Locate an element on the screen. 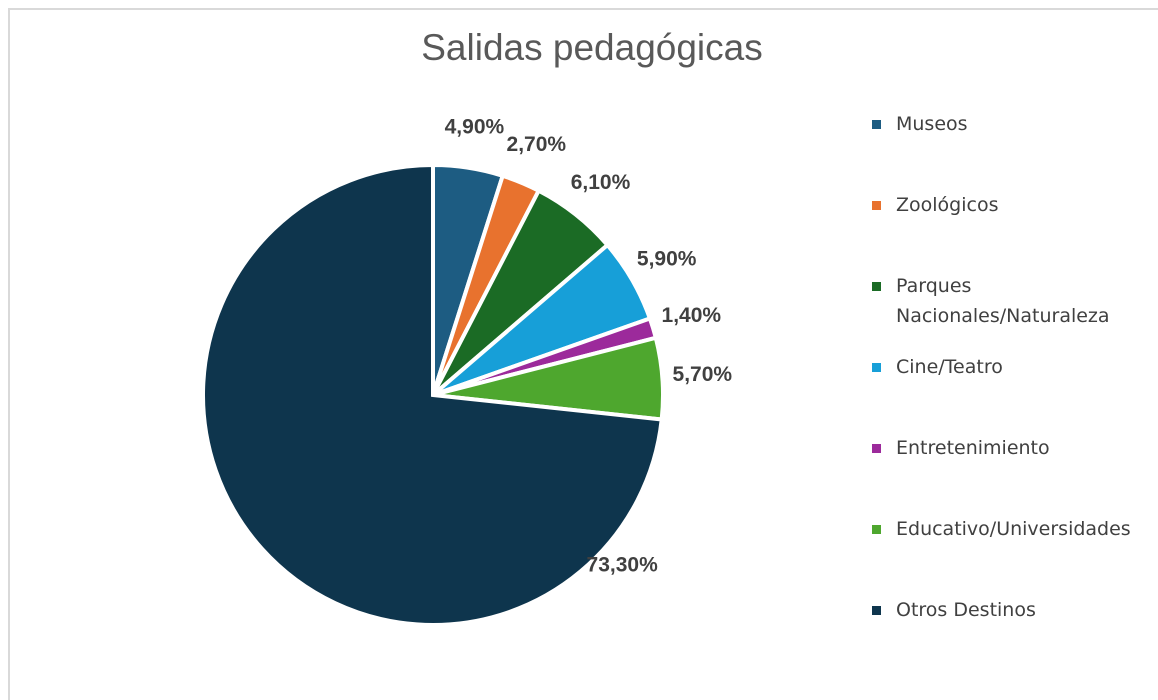 The width and height of the screenshot is (1158, 700). legend-item: Parques Nacionales/Naturaleza is located at coordinates (1012, 301).